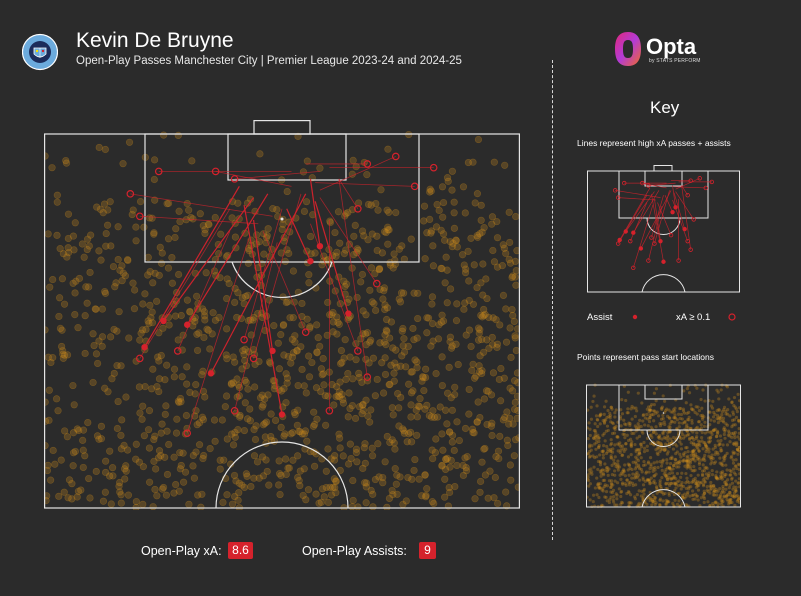 Image resolution: width=801 pixels, height=596 pixels. Describe the element at coordinates (155, 40) in the screenshot. I see `page-title: Kevin De Bruyne` at that location.